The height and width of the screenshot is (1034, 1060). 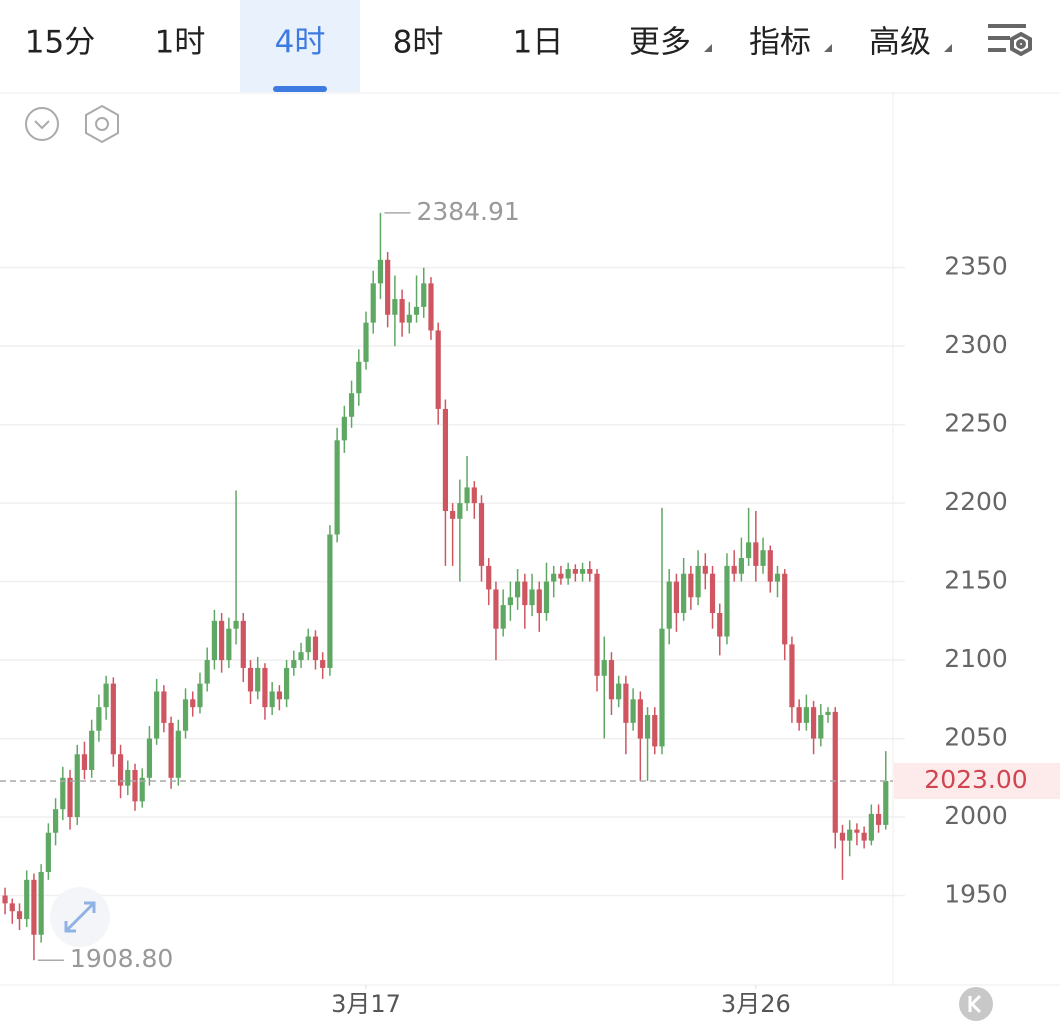 I want to click on last-price-box, so click(x=977, y=780).